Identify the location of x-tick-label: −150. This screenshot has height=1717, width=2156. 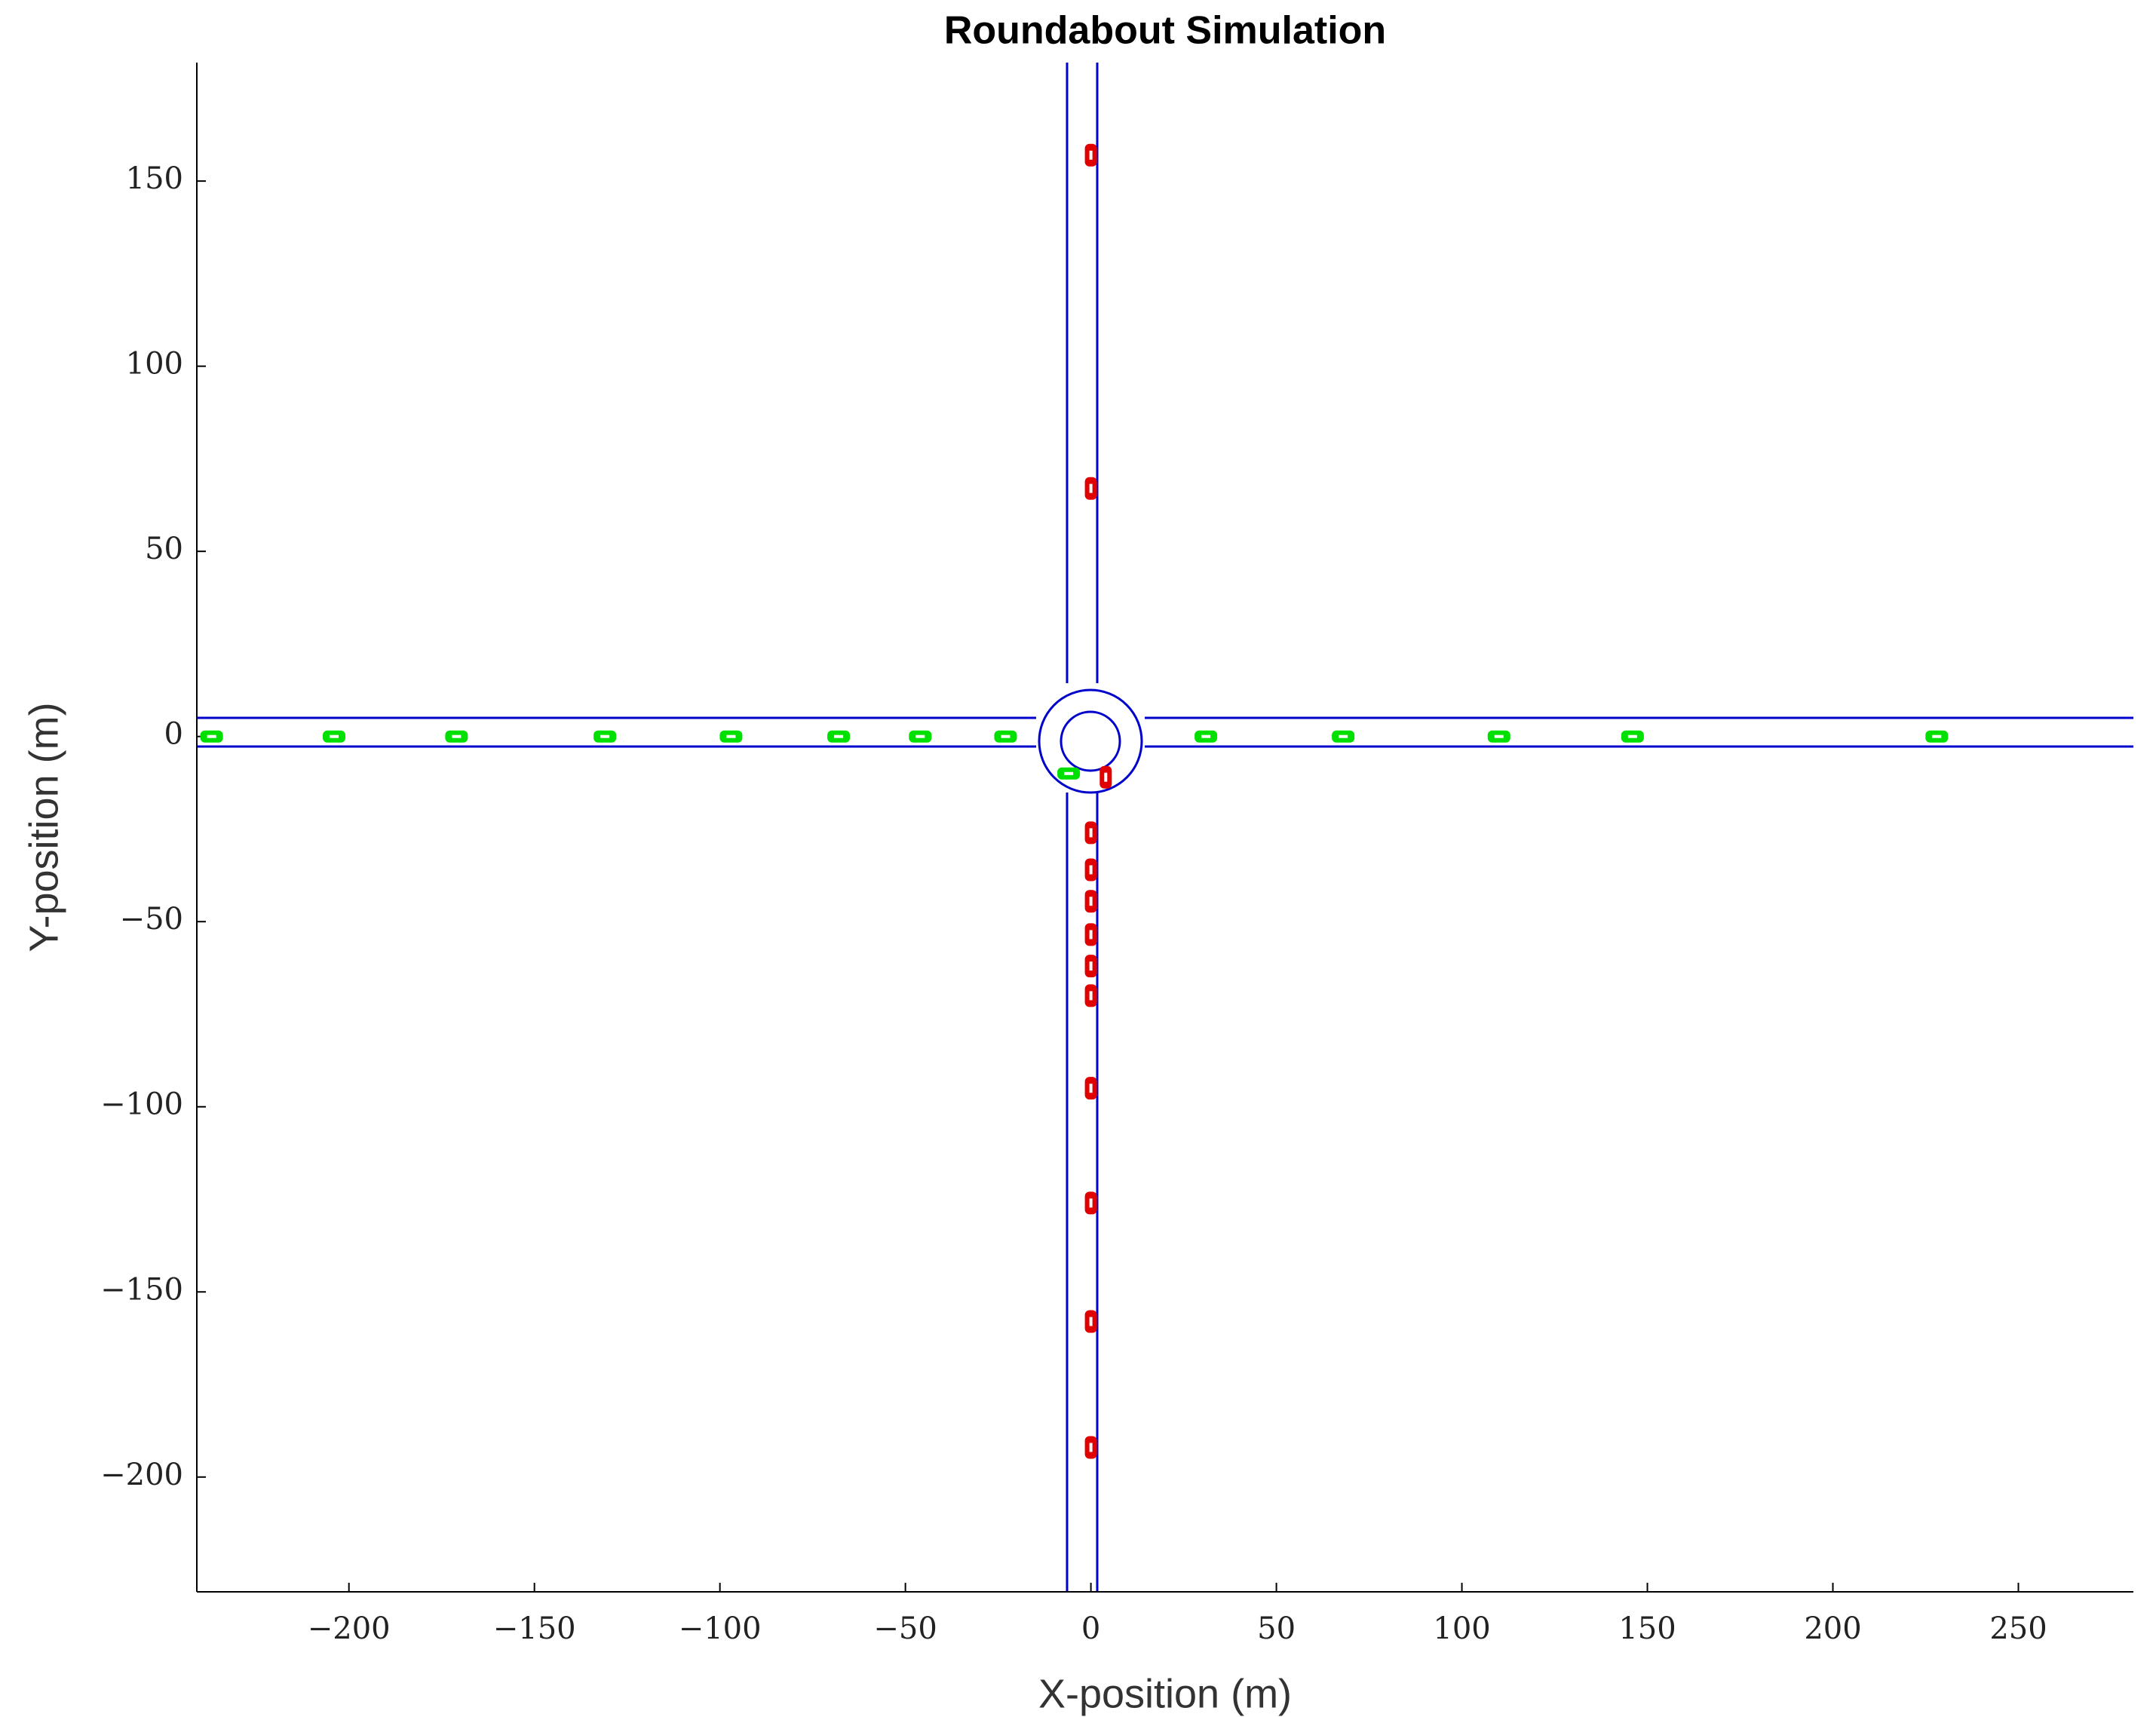
(535, 1628).